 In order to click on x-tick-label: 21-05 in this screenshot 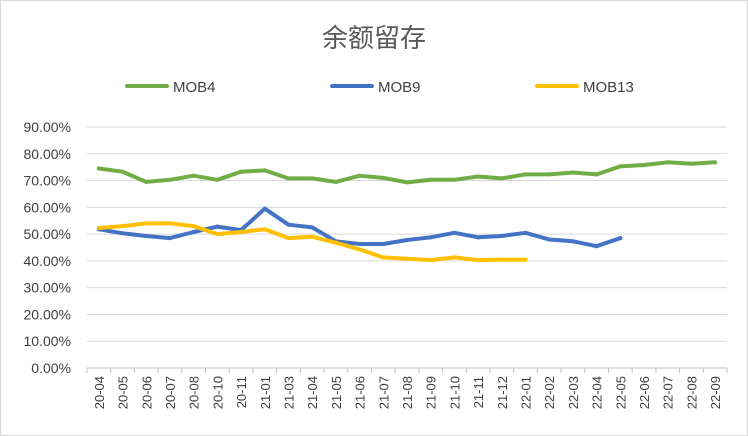, I will do `click(336, 392)`.